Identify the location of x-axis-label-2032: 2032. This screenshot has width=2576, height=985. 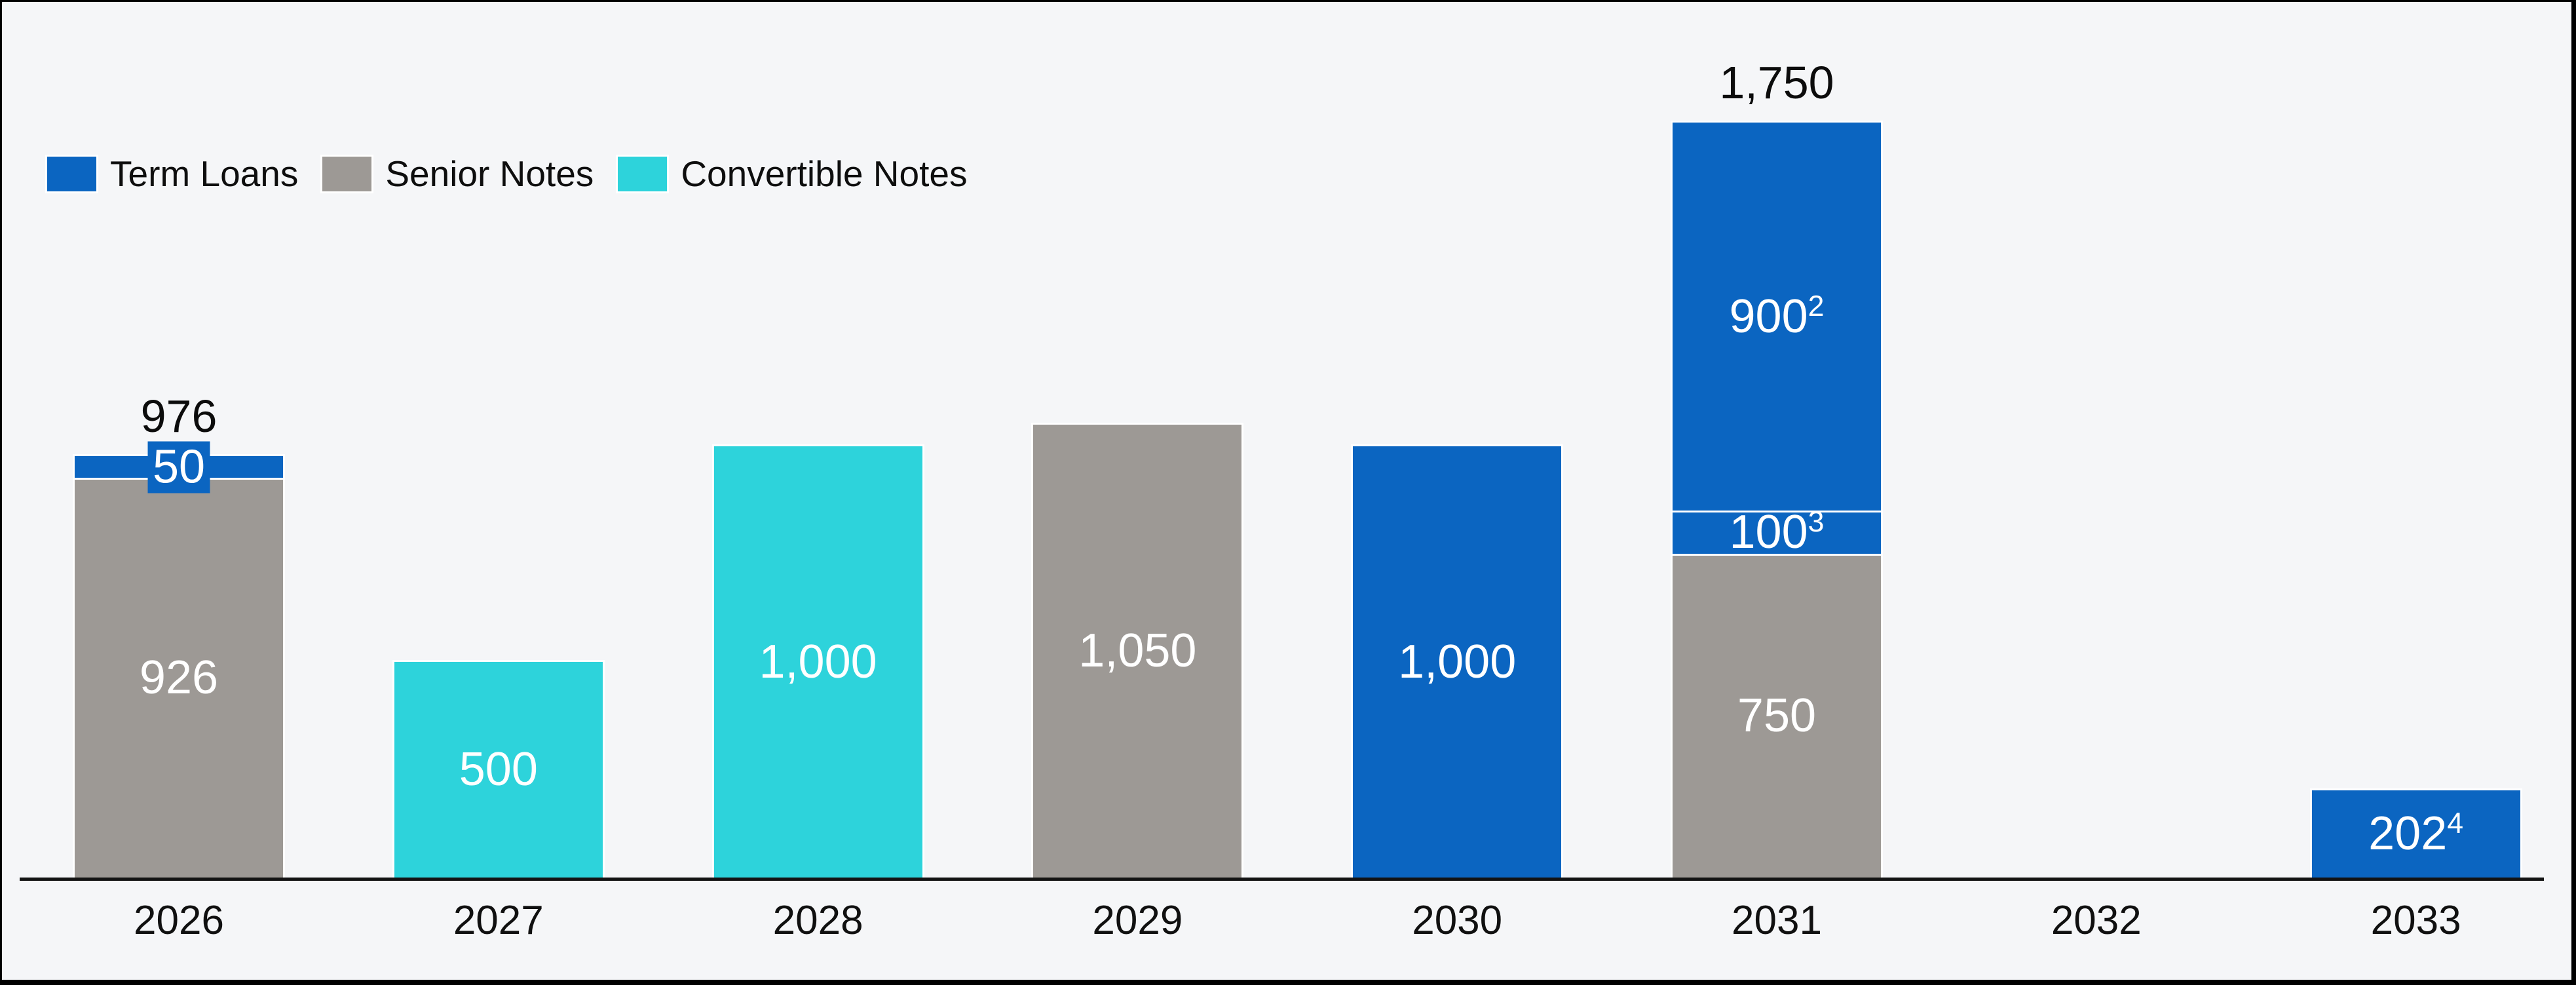
(2096, 921).